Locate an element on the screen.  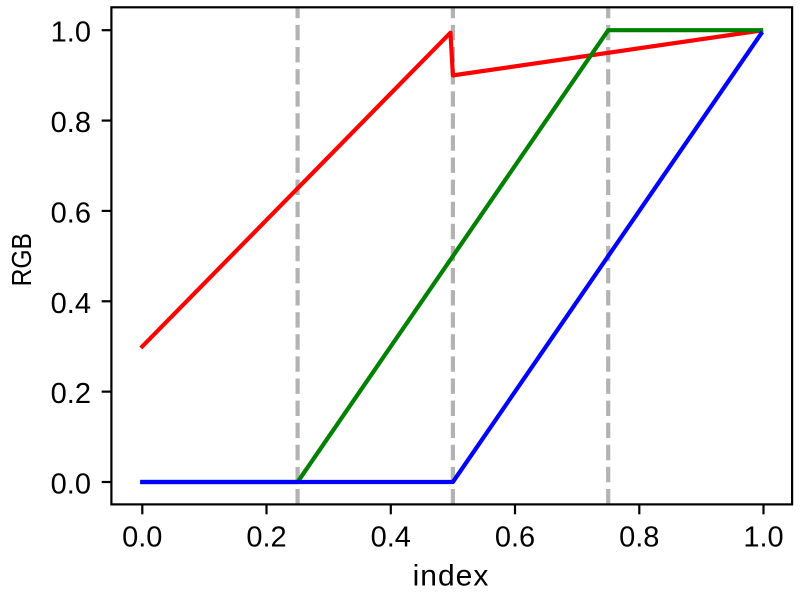
svg-text: RGB is located at coordinates (22, 259).